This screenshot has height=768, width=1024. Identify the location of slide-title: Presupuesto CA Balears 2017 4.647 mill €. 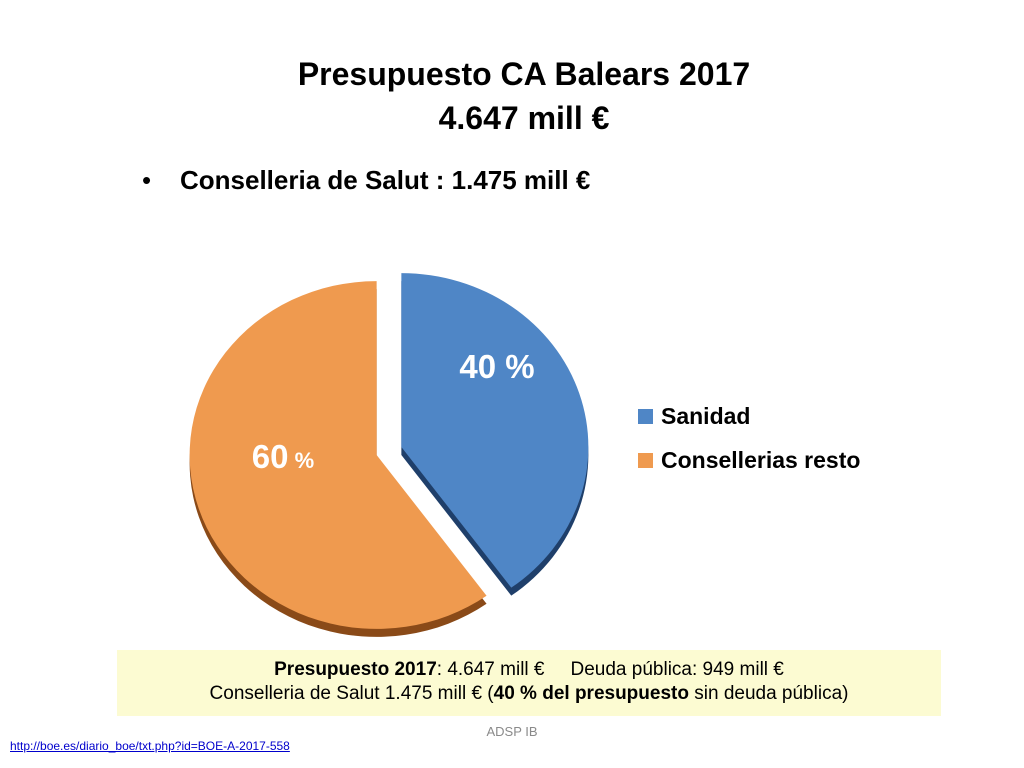
(512, 96).